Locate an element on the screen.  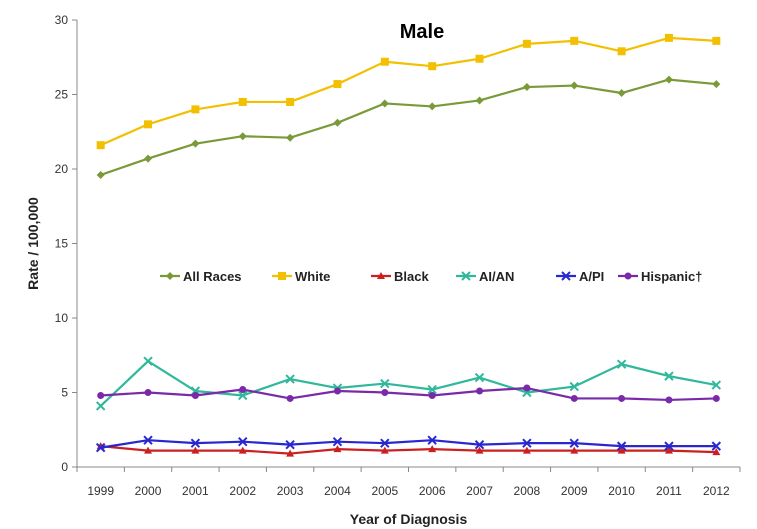
legend-item-white: White is located at coordinates (301, 276).